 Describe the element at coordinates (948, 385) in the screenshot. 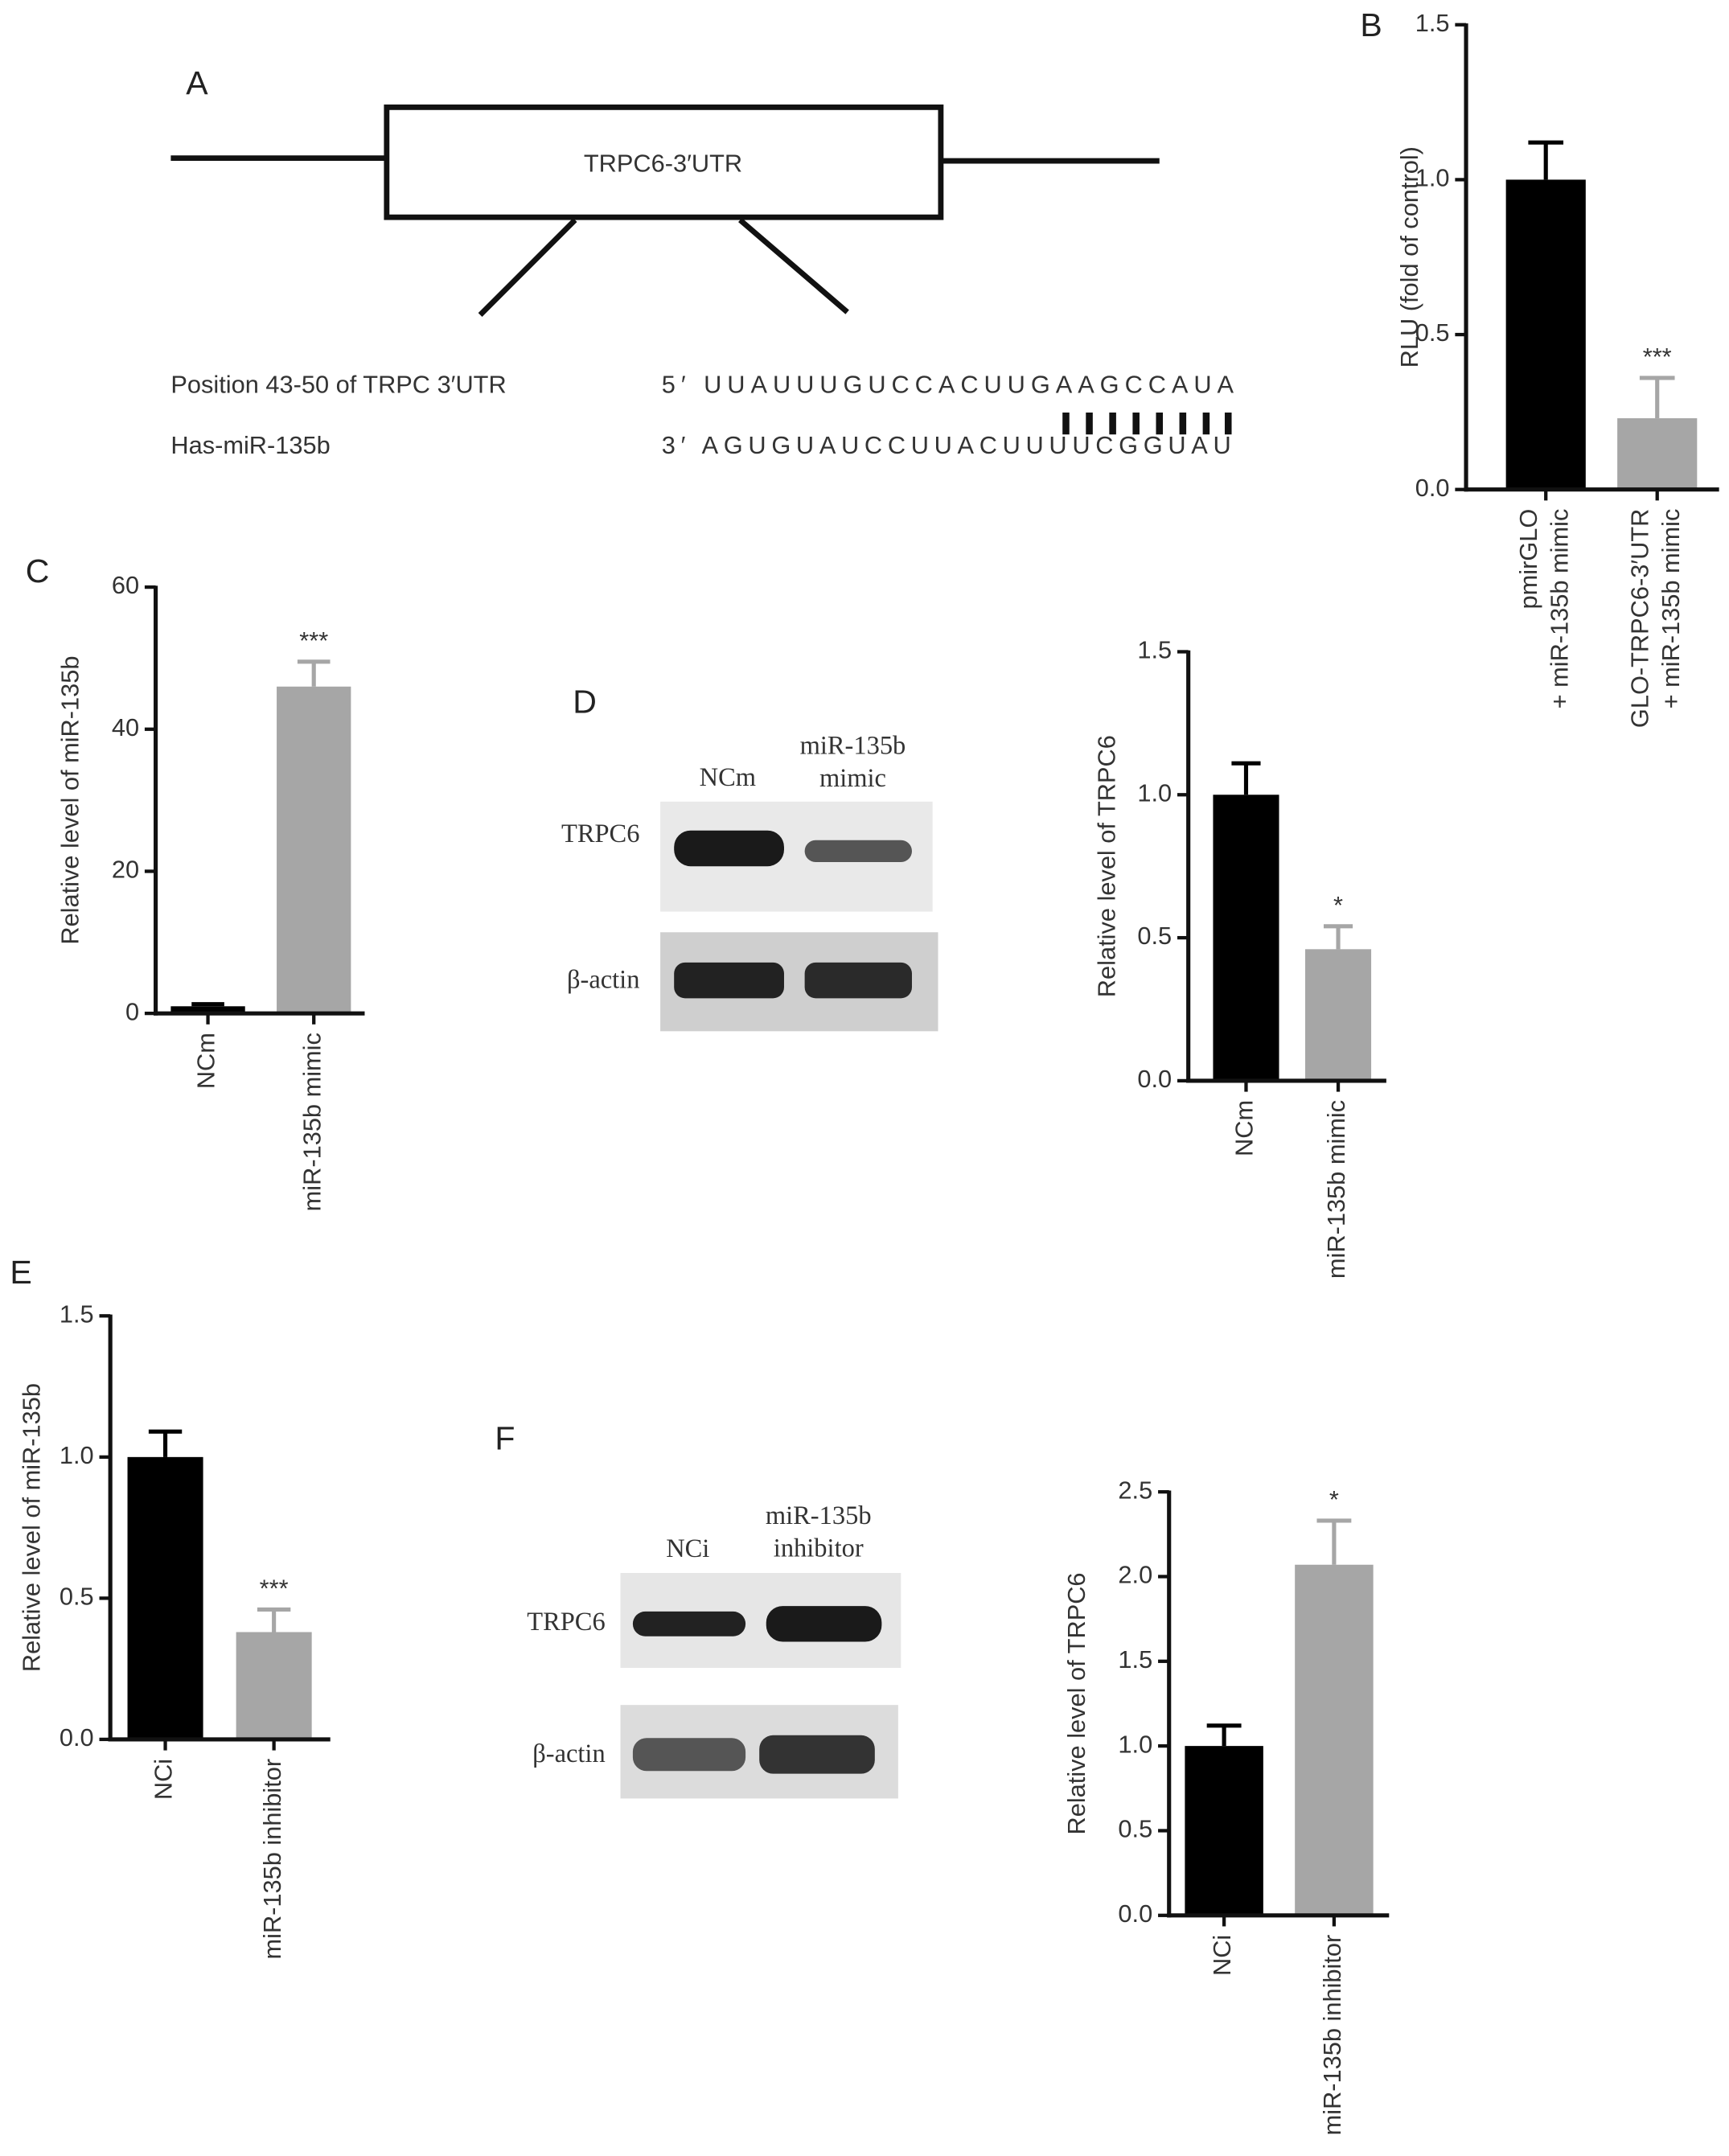

I see `sequence: 5′ UUAUUUGUCCACUUGAAGCCAUA` at that location.